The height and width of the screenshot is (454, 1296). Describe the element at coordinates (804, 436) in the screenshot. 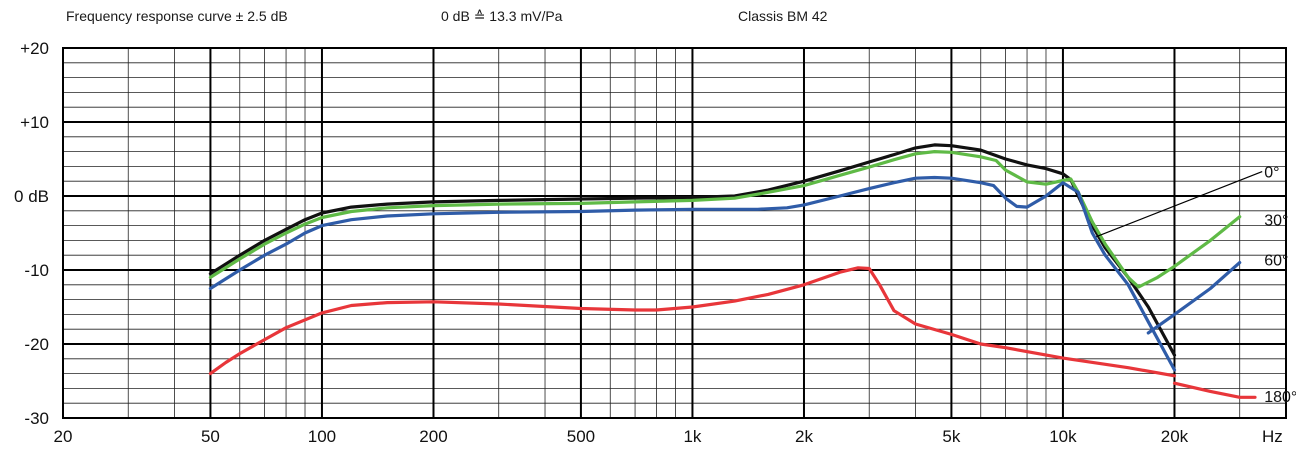

I see `x-tick-label: 2k` at that location.